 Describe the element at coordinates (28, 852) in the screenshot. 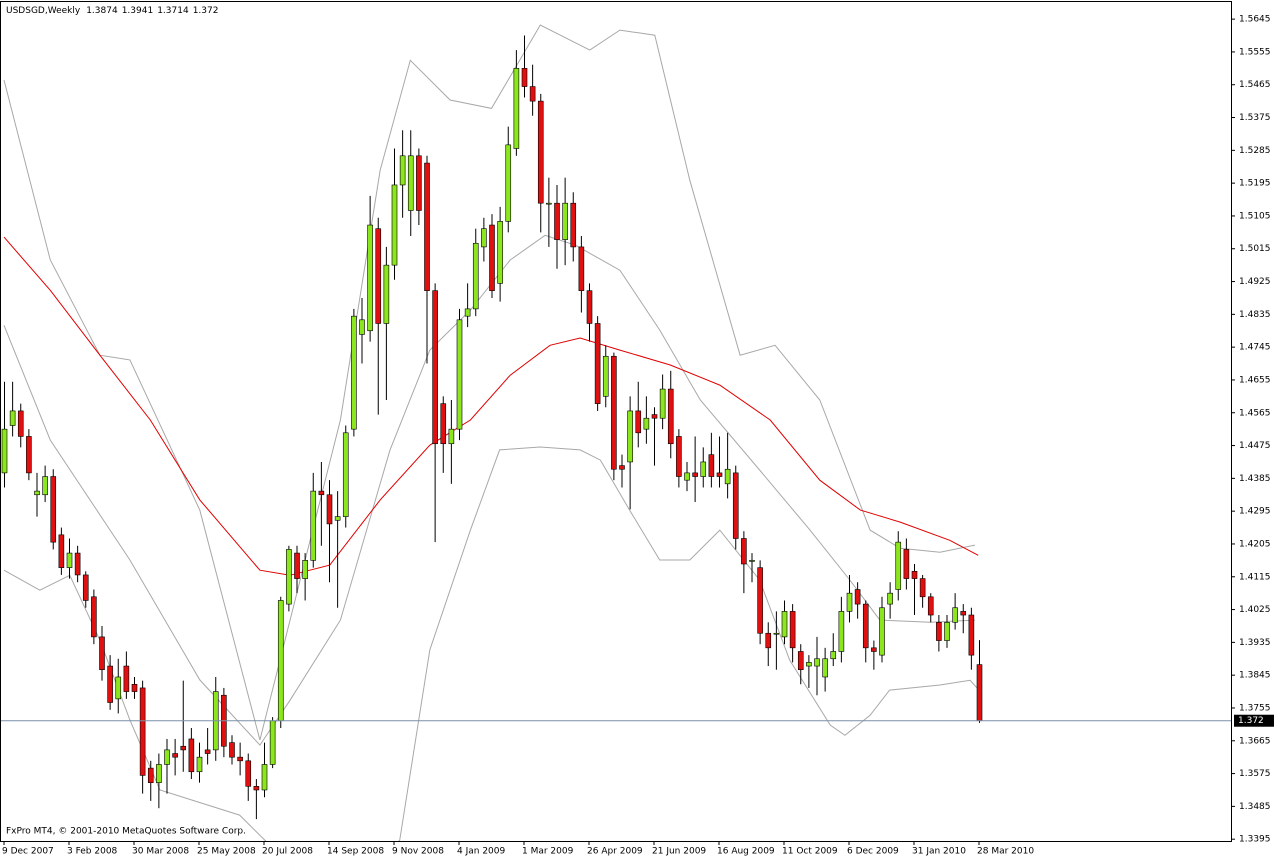

I see `x-tick-label: 9 Dec 2007` at that location.